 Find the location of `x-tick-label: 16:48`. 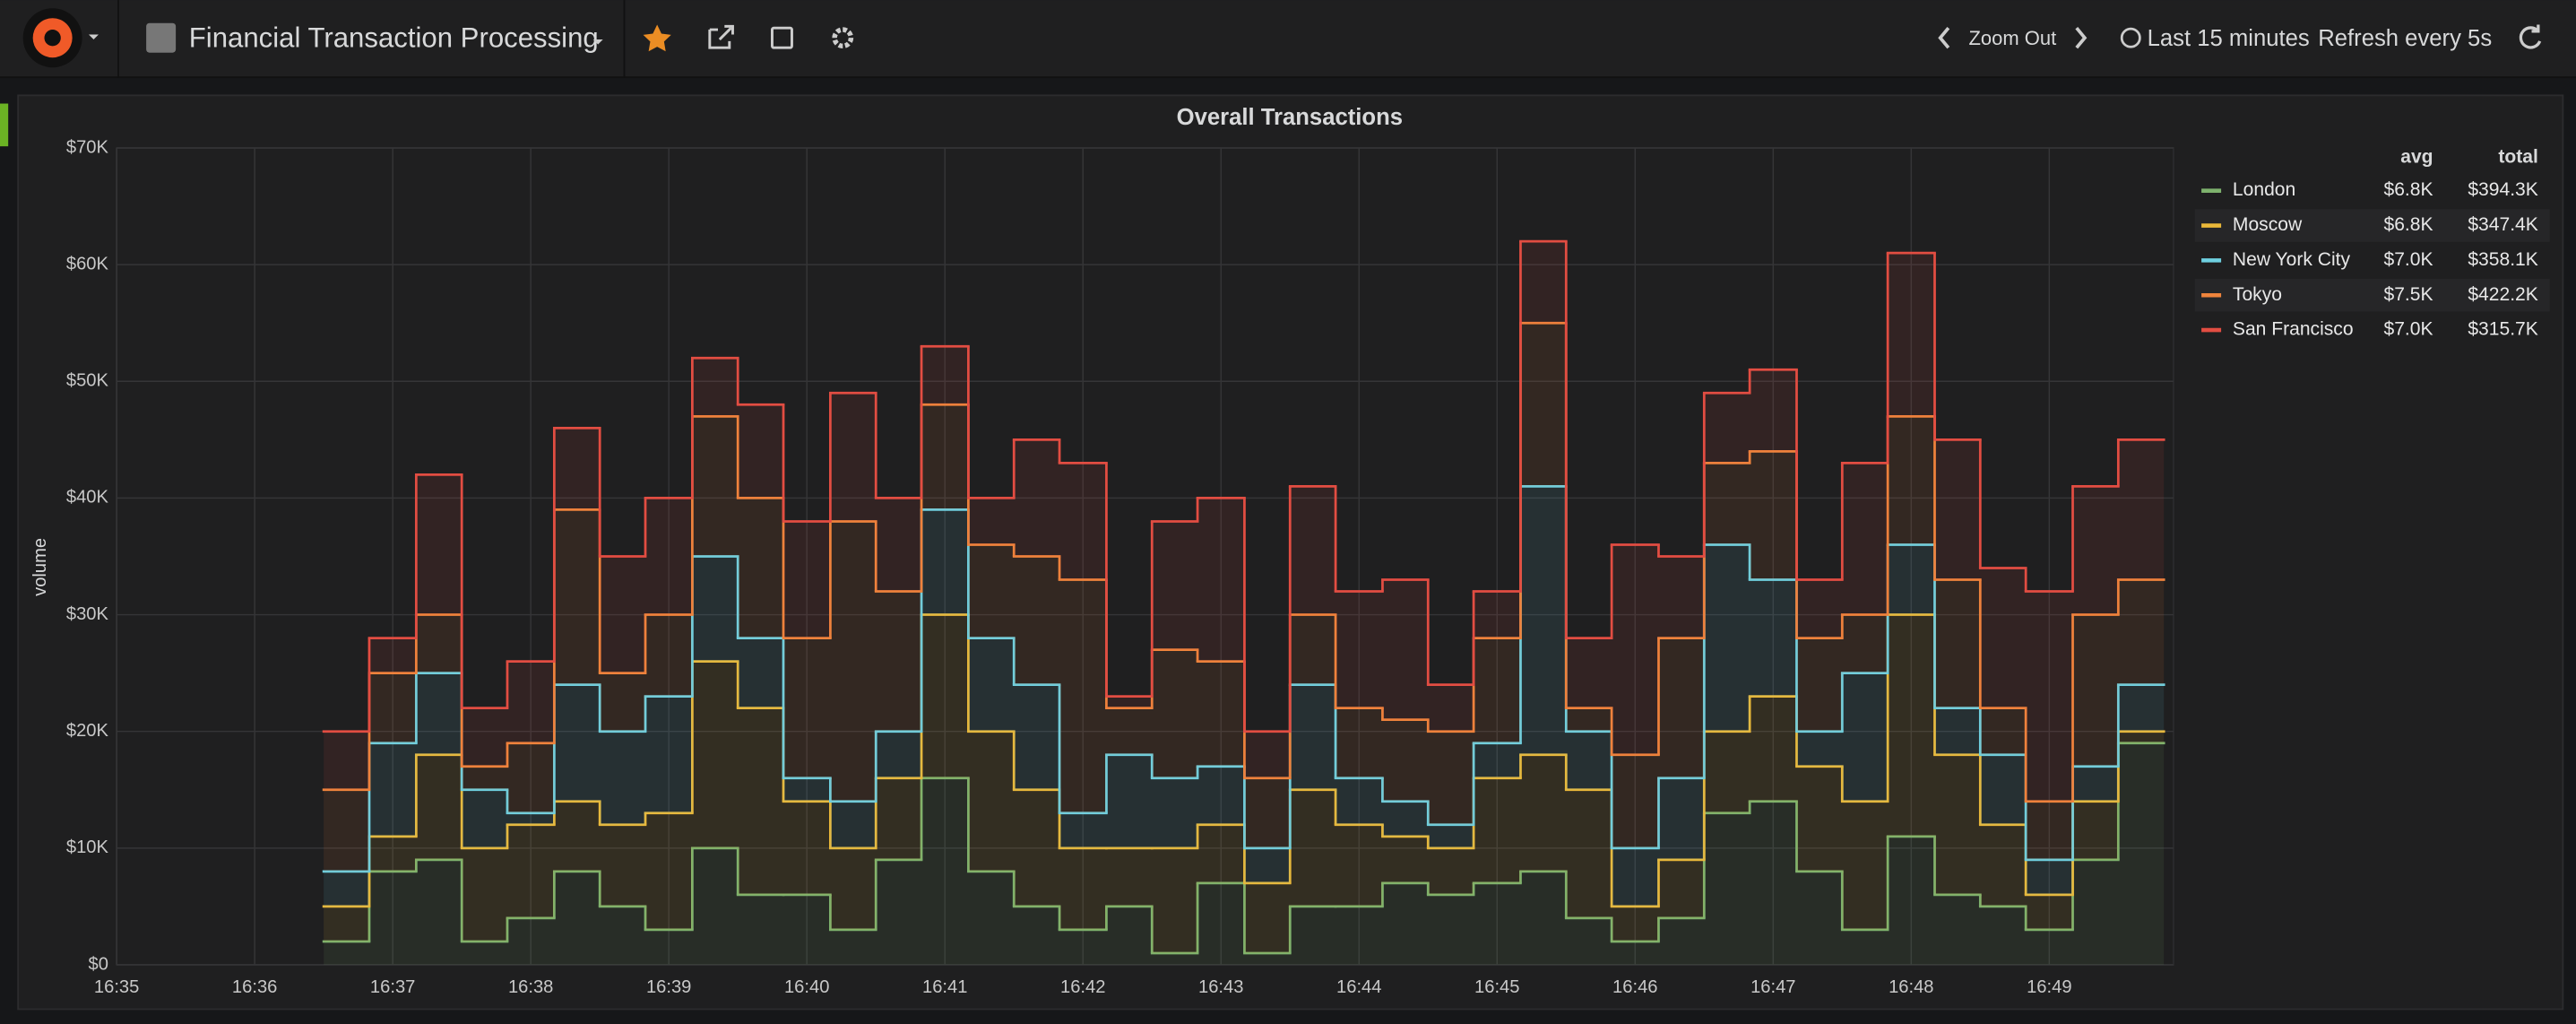

x-tick-label: 16:48 is located at coordinates (1911, 987).